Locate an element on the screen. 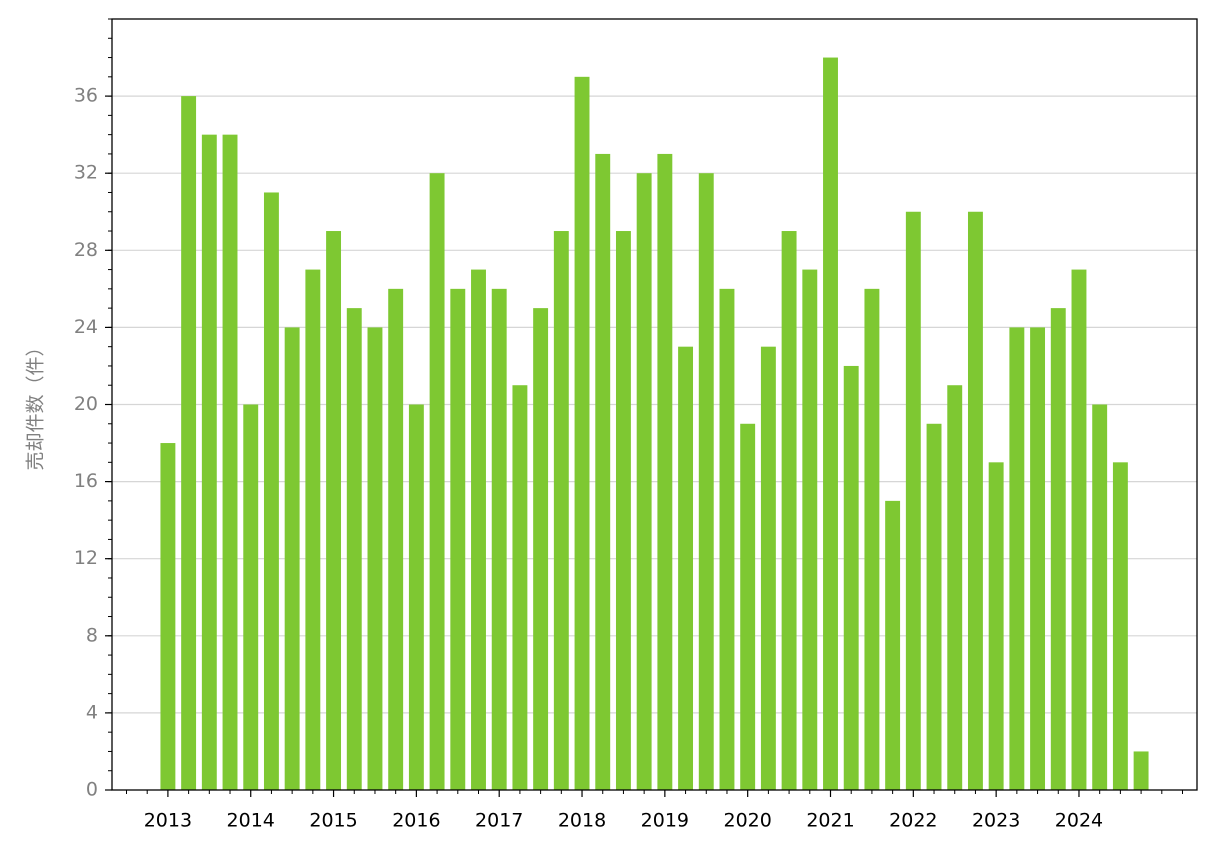  x-tick-label: 2015 is located at coordinates (333, 821).